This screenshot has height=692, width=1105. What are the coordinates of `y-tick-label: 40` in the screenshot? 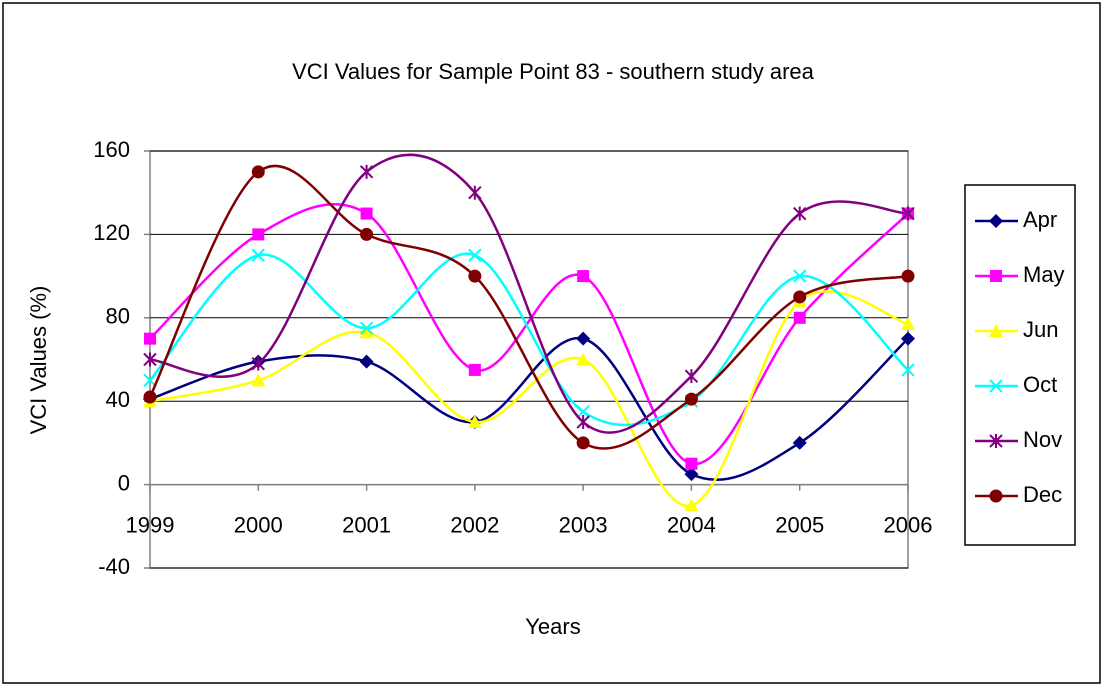 It's located at (118, 399).